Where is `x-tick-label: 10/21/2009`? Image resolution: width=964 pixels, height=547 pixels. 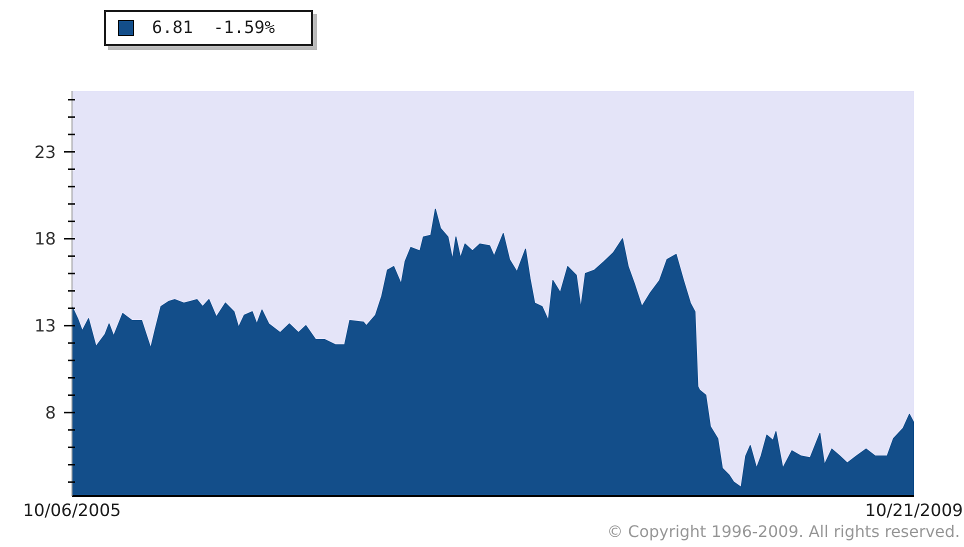
x-tick-label: 10/21/2009 is located at coordinates (914, 511).